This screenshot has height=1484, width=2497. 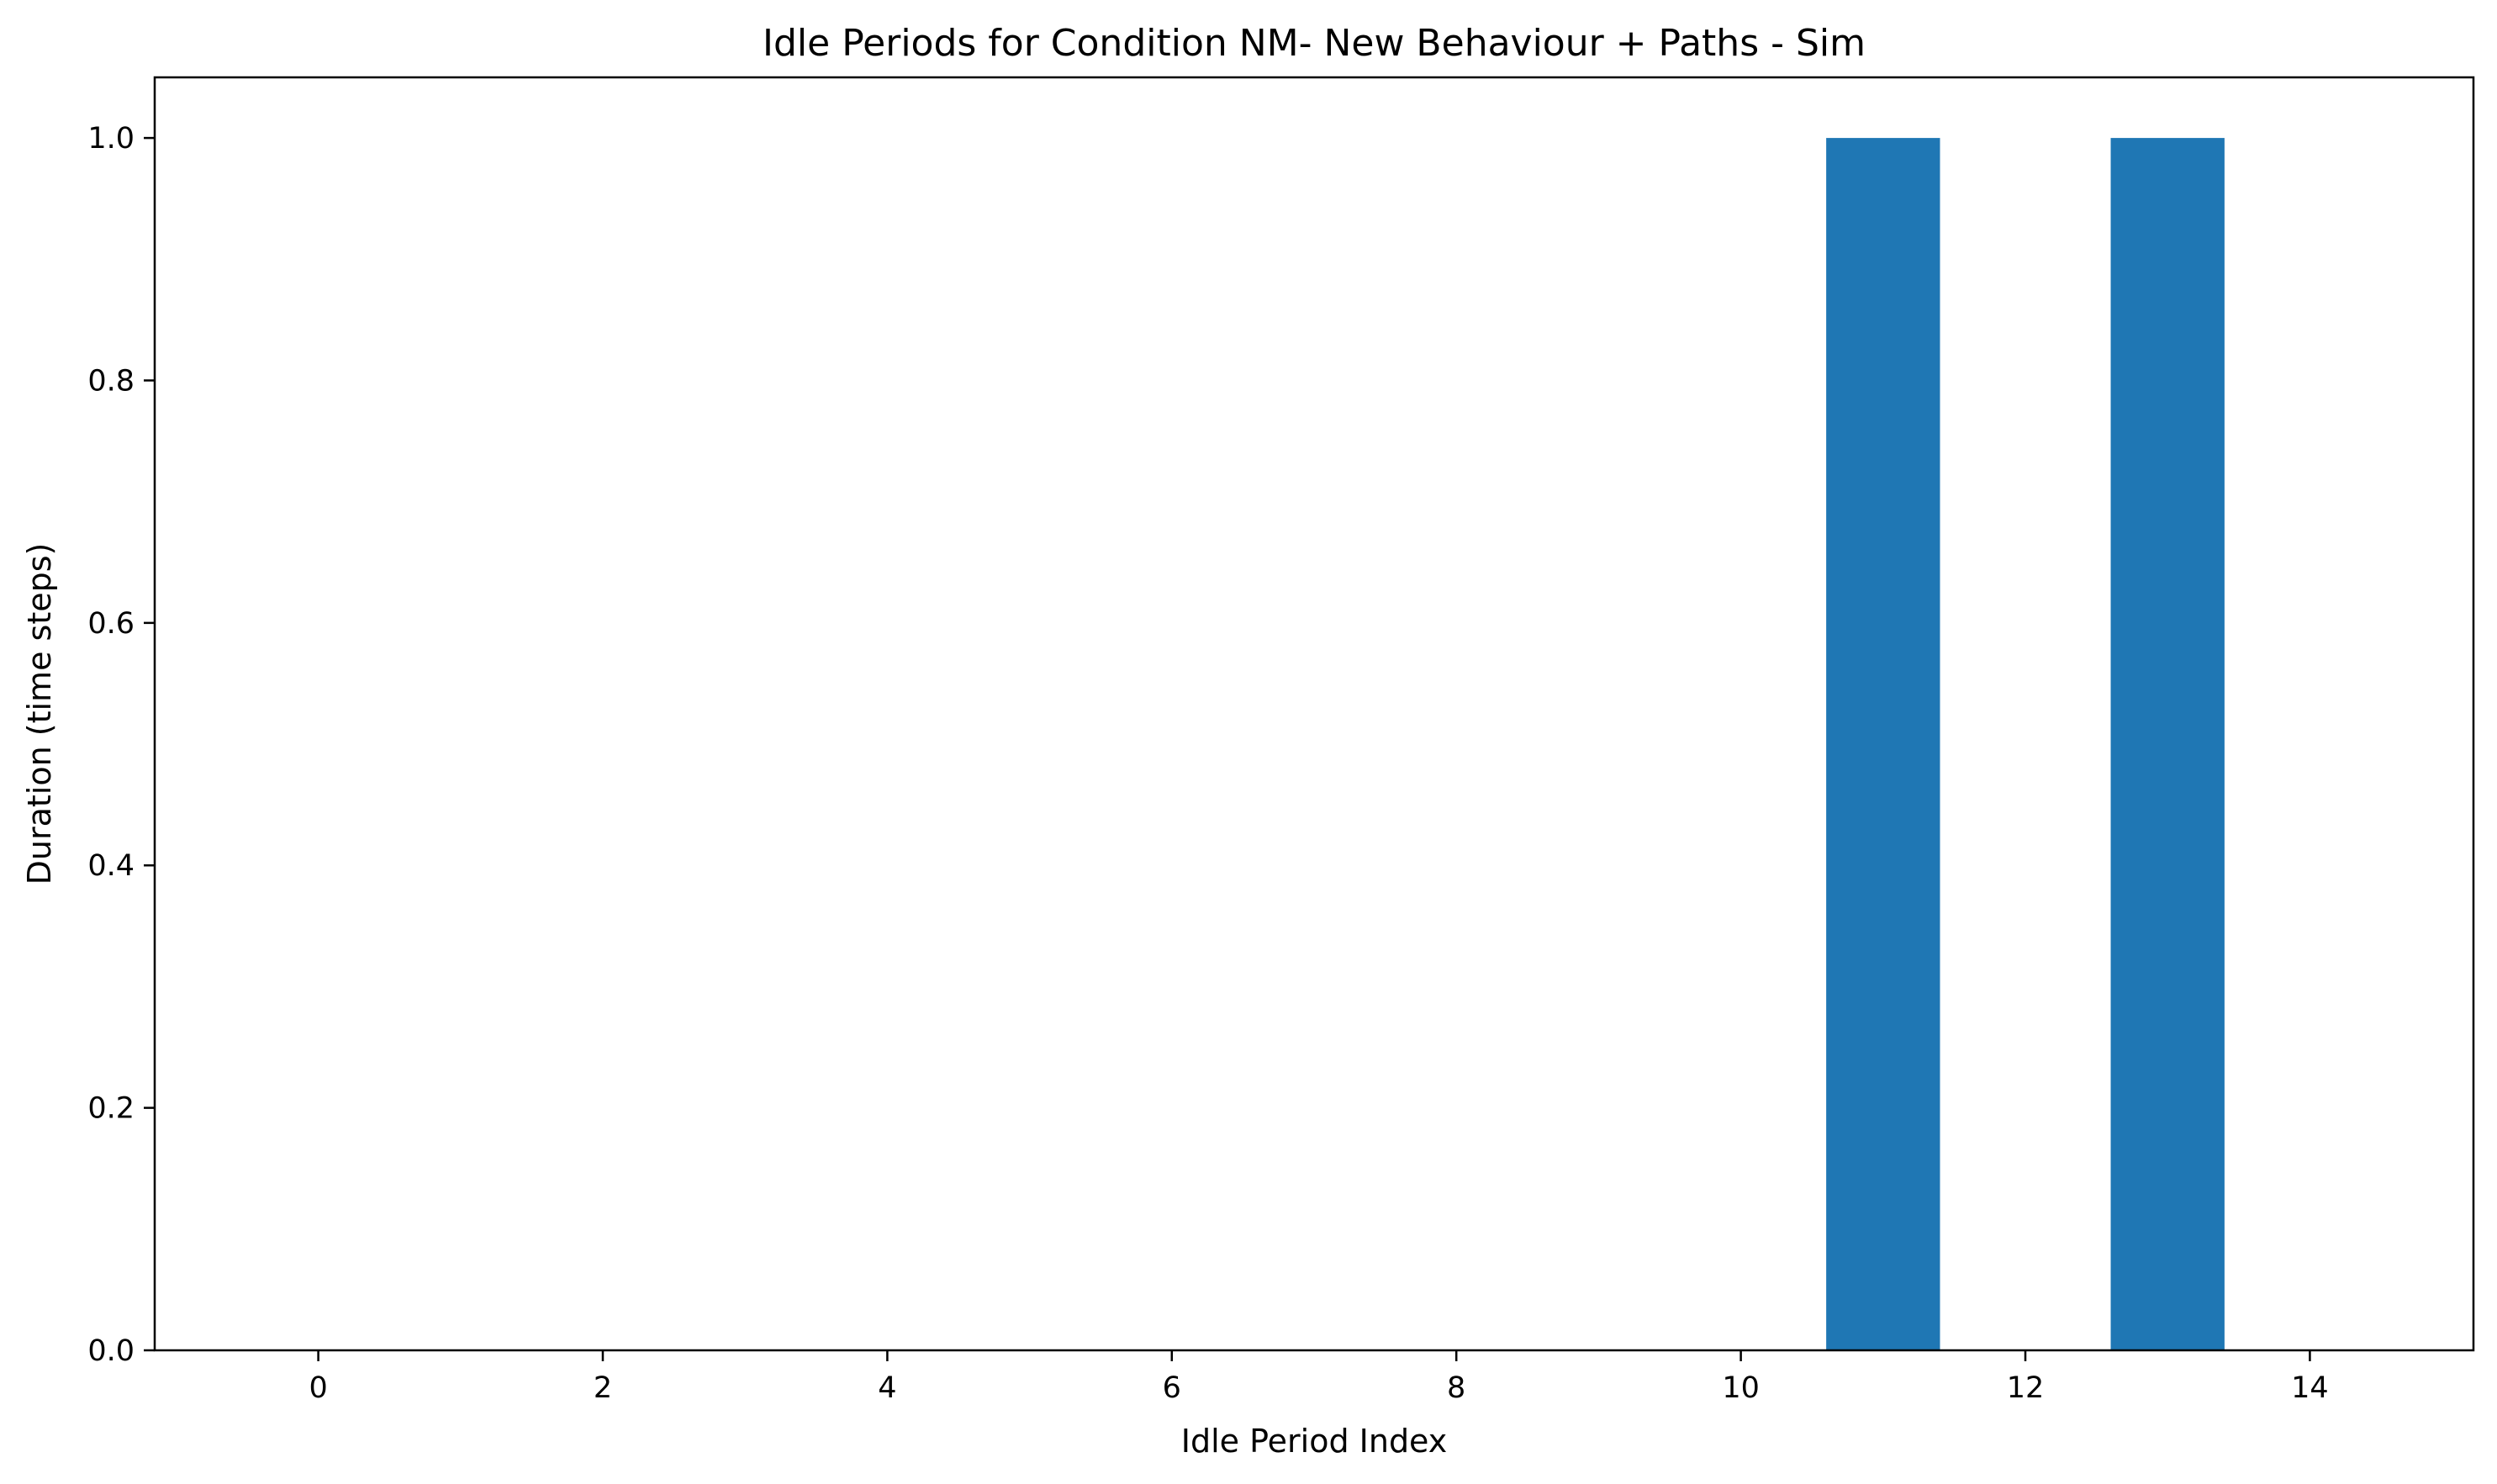 What do you see at coordinates (1456, 1388) in the screenshot?
I see `x-tick-label: 8` at bounding box center [1456, 1388].